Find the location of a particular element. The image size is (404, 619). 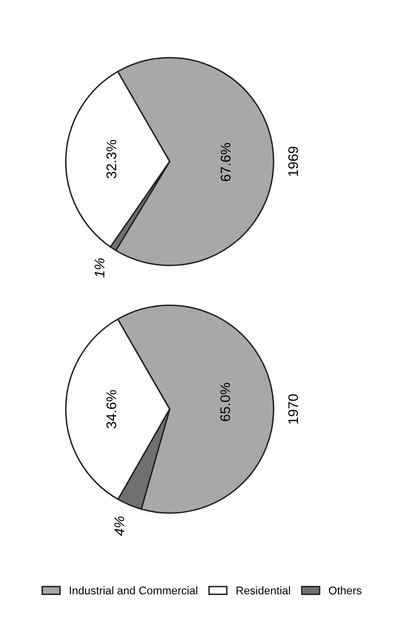

legend-label: Others is located at coordinates (345, 590).